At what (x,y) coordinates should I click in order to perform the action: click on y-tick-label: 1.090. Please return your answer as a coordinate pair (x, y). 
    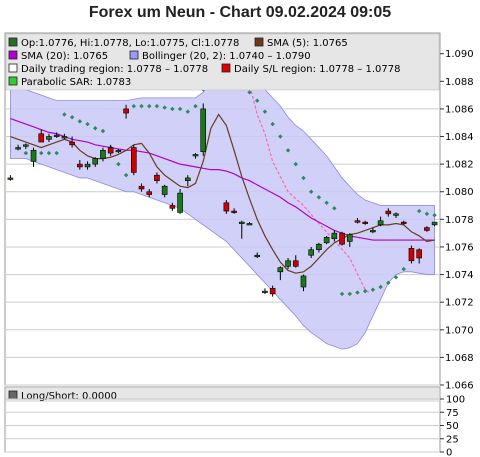
    Looking at the image, I should click on (459, 54).